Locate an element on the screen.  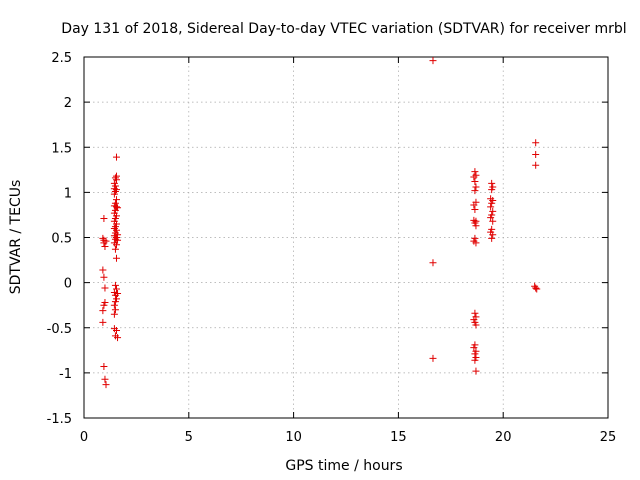
y-tick-label: 1.5 is located at coordinates (61, 148).